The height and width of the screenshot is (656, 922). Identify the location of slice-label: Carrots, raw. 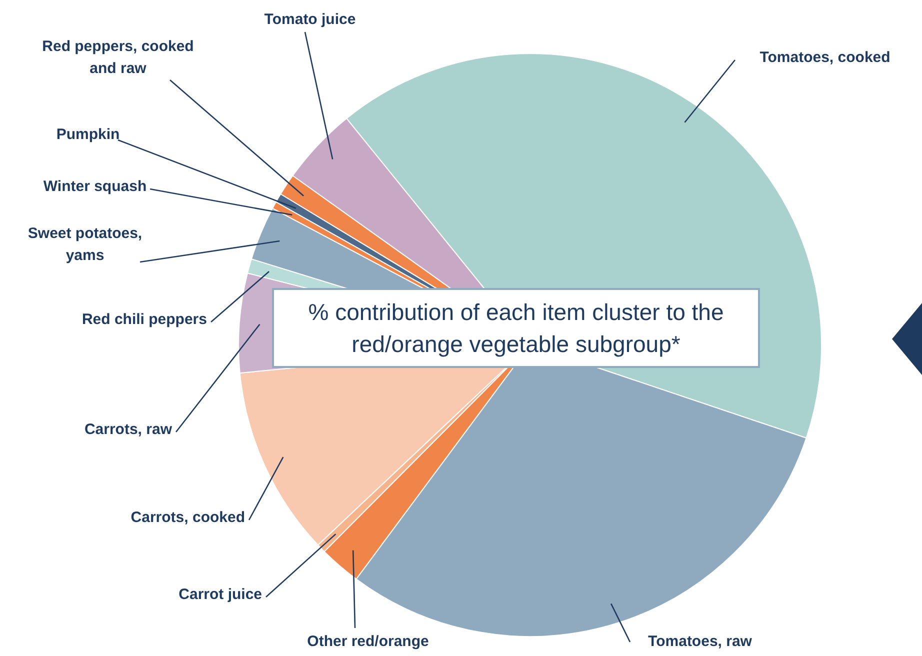
(128, 429).